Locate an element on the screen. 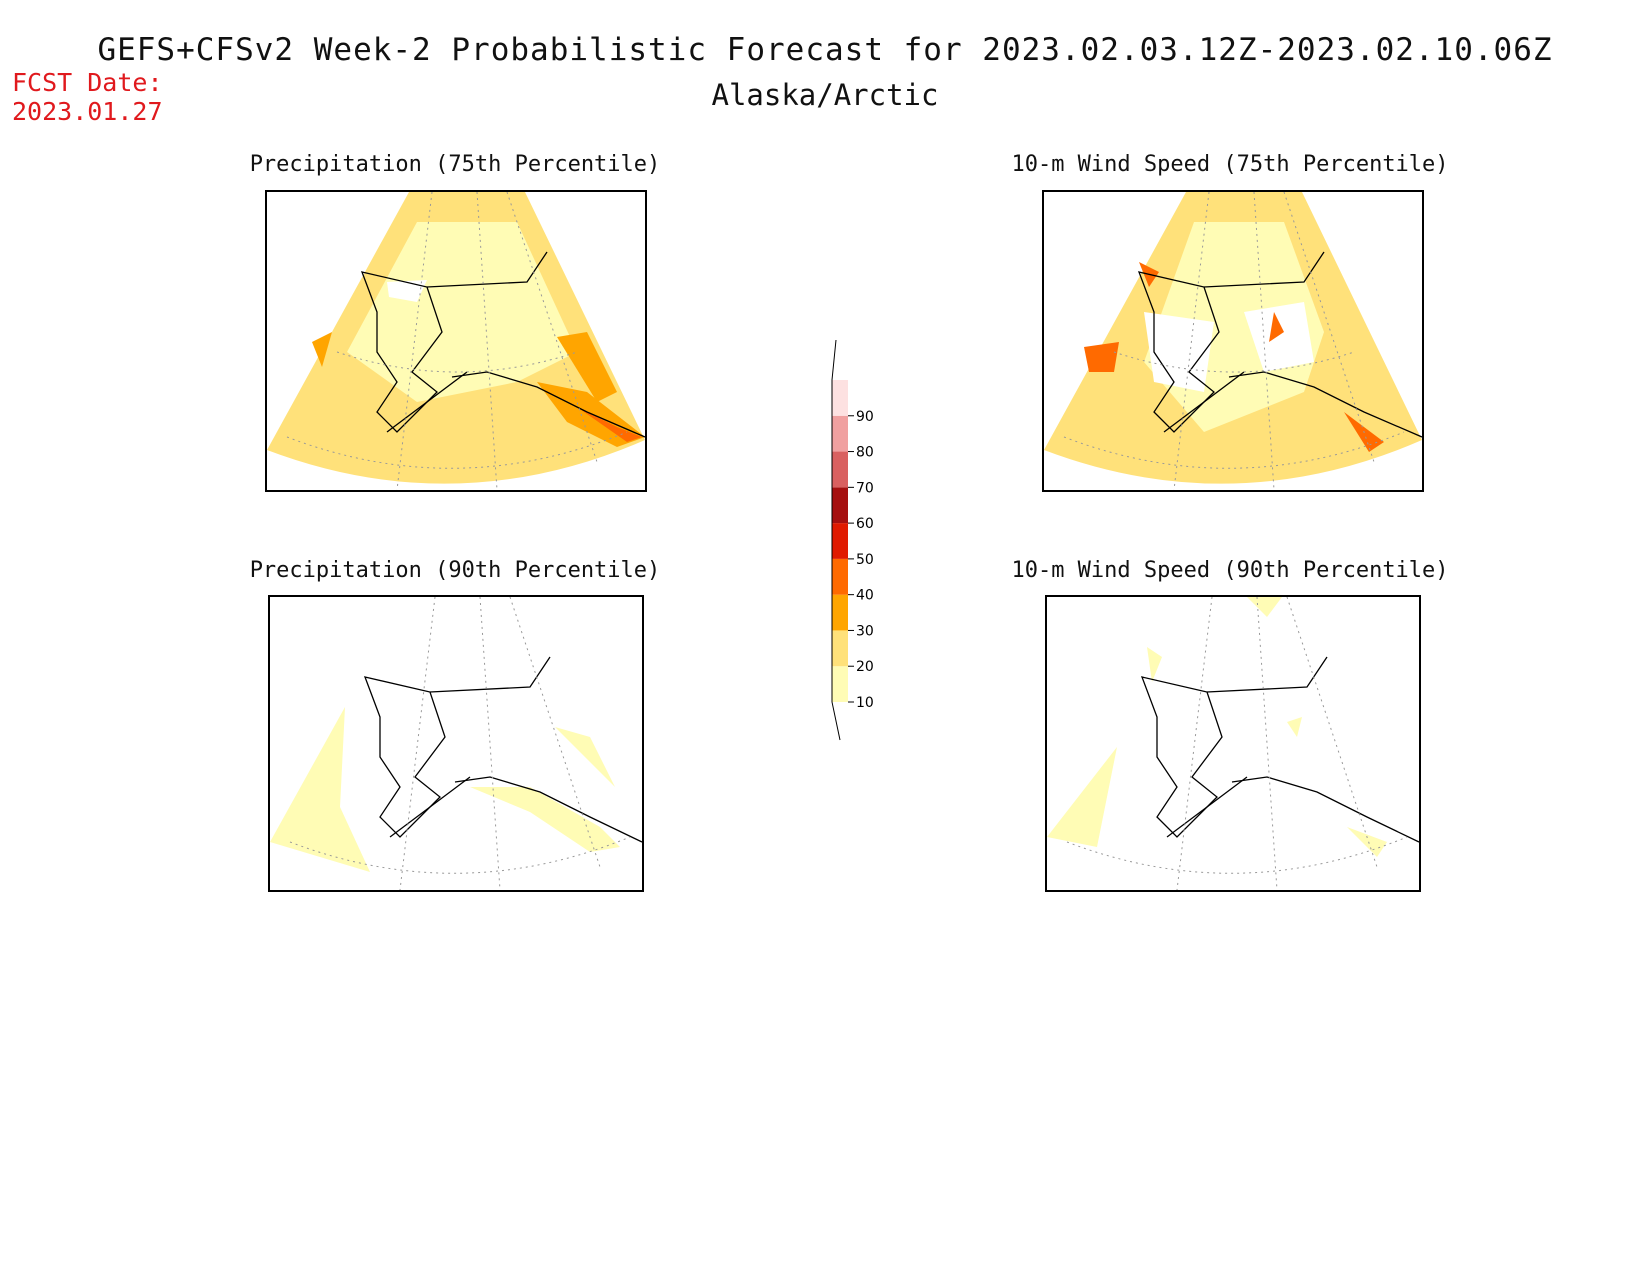 The height and width of the screenshot is (1275, 1650). forecast-date-value: 2023.01.27 is located at coordinates (87, 111).